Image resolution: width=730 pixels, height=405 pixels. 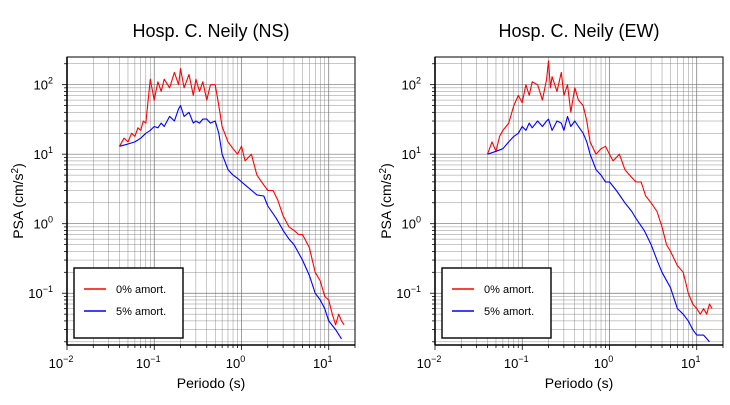 What do you see at coordinates (578, 31) in the screenshot?
I see `chart-title: Hosp. C. Neily (EW)` at bounding box center [578, 31].